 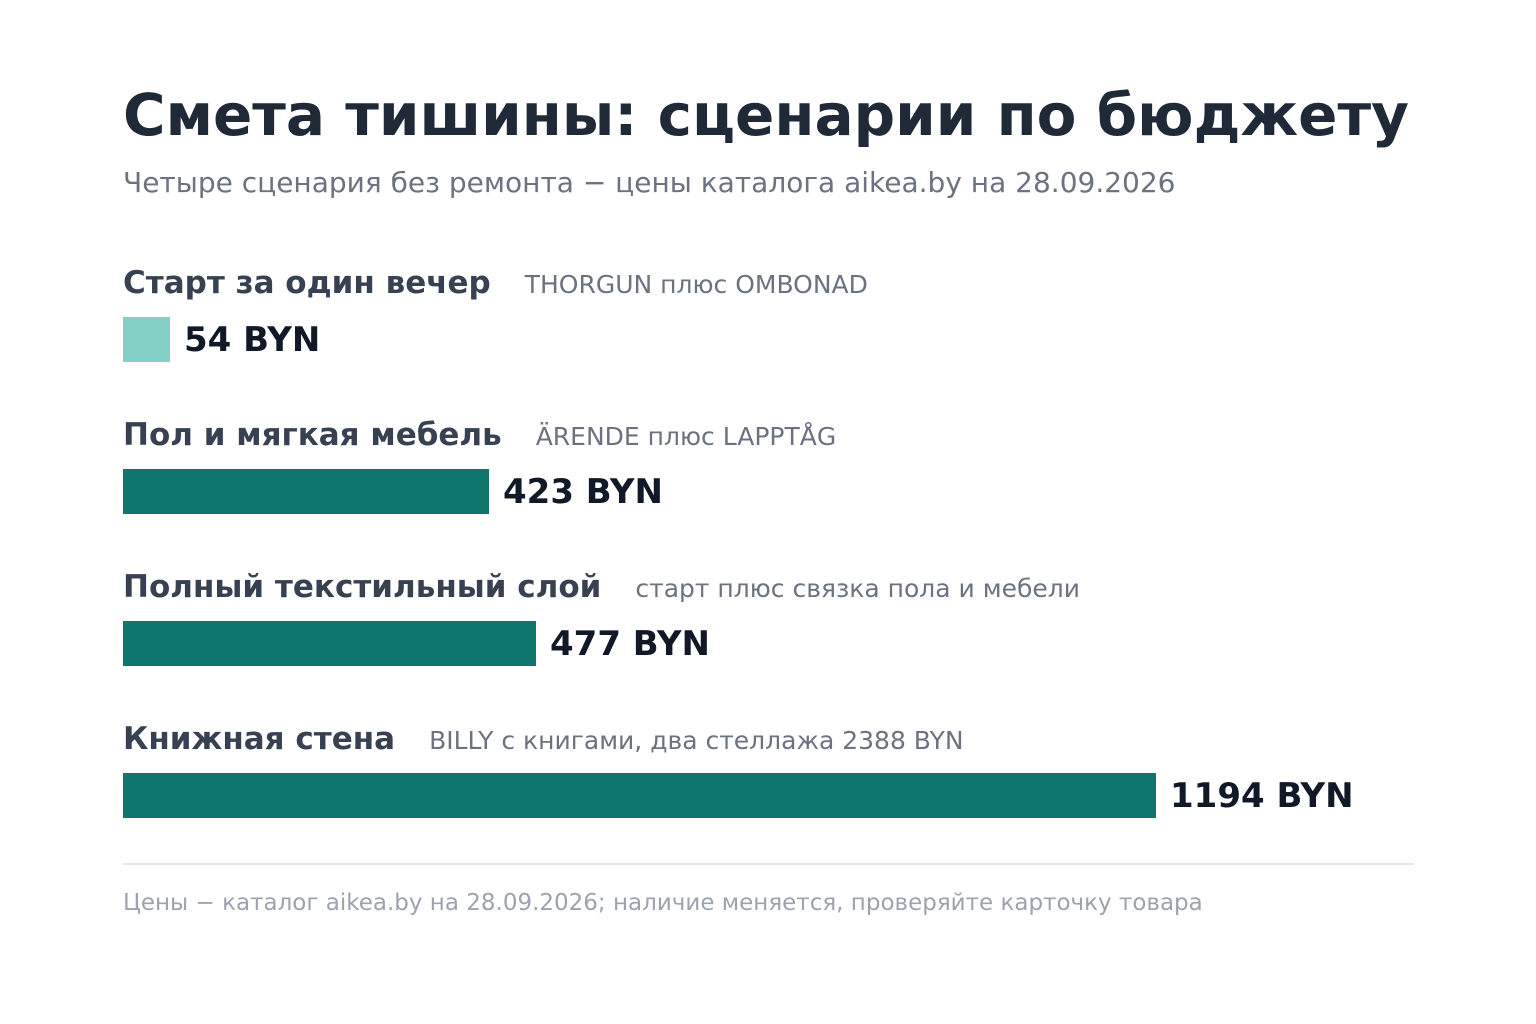 I want to click on scenario-label: Книжная стена, so click(x=259, y=739).